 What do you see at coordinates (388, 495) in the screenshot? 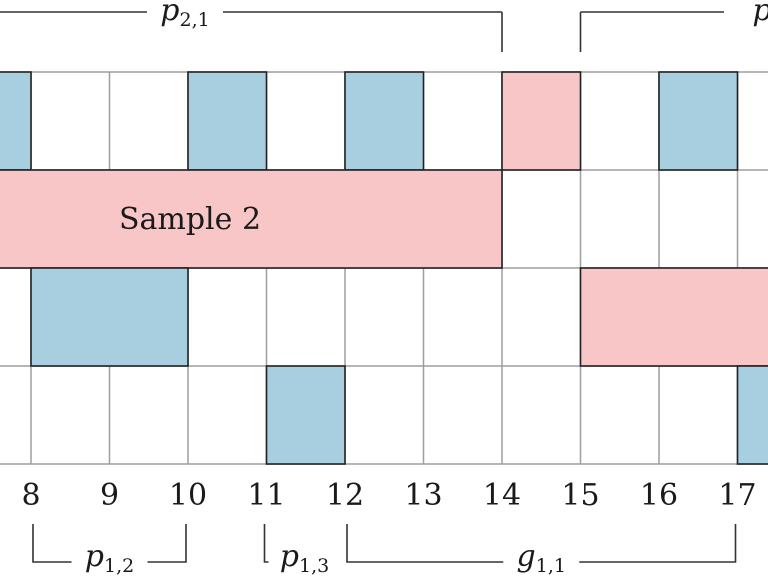
I see `x-axis-ticks: 8 9 10 11 12 13 14 15 16 17` at bounding box center [388, 495].